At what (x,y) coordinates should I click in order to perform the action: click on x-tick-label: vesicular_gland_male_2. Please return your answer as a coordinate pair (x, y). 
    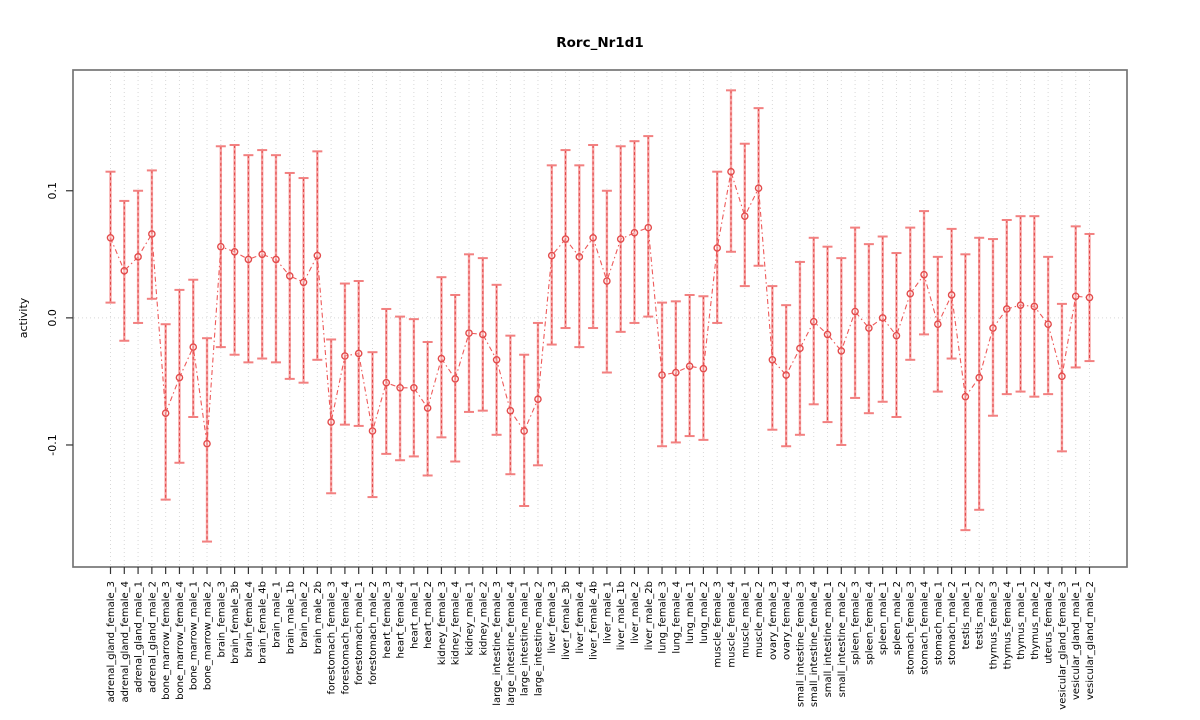
    Looking at the image, I should click on (1090, 640).